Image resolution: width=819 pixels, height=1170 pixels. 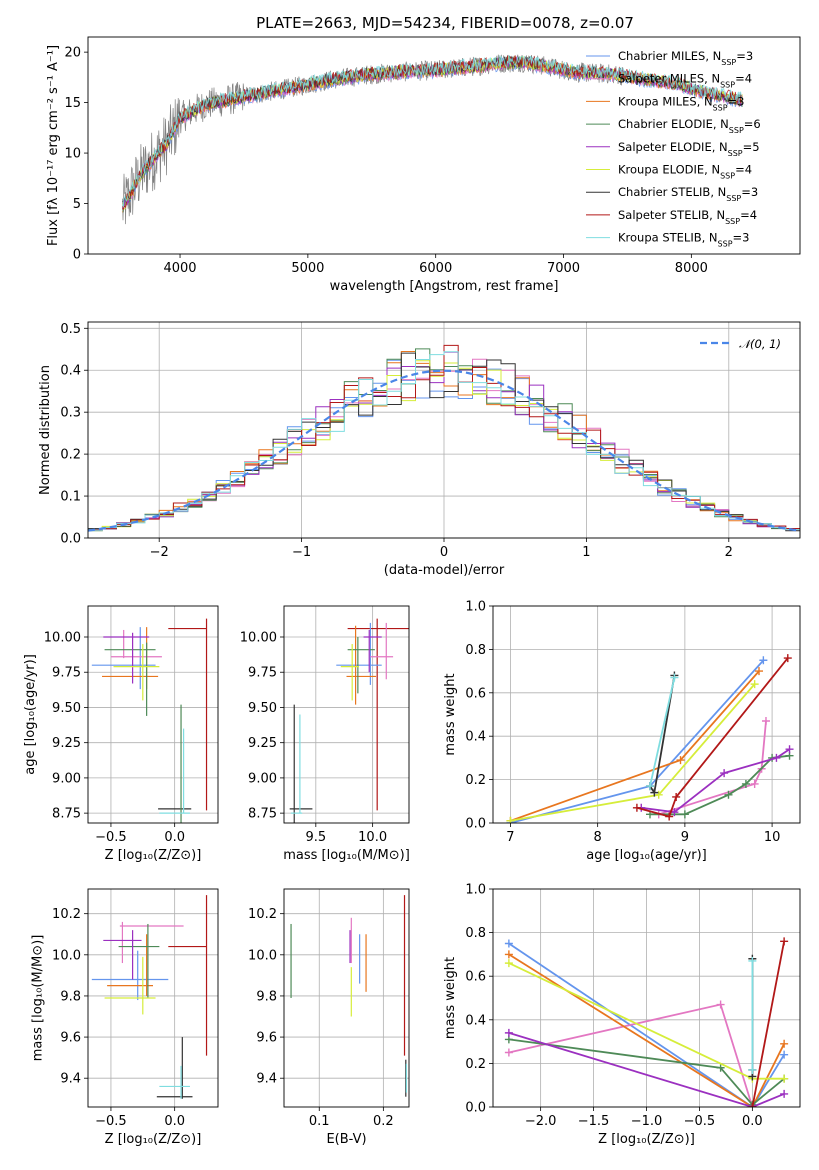 What do you see at coordinates (683, 240) in the screenshot?
I see `legend-label: Kroupa STELIB, NSSP=3` at bounding box center [683, 240].